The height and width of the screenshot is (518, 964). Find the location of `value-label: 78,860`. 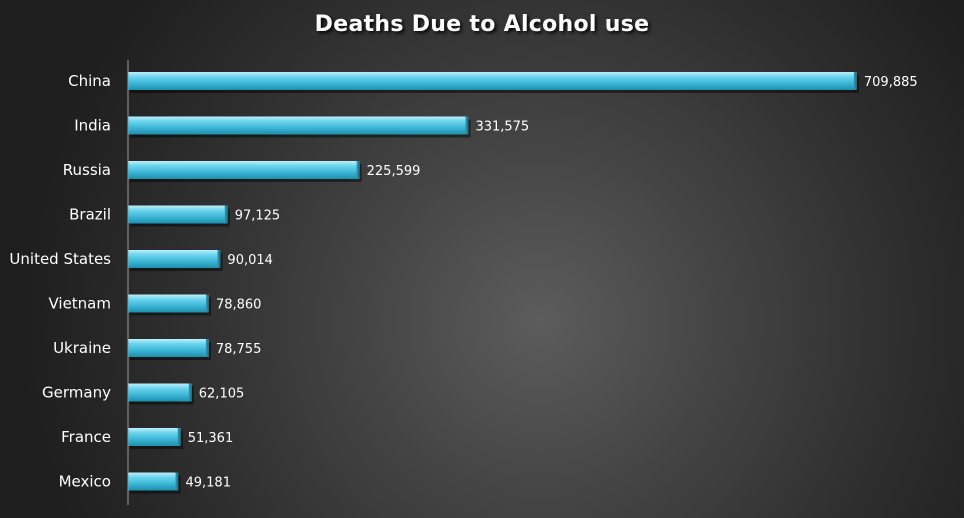

value-label: 78,860 is located at coordinates (239, 305).